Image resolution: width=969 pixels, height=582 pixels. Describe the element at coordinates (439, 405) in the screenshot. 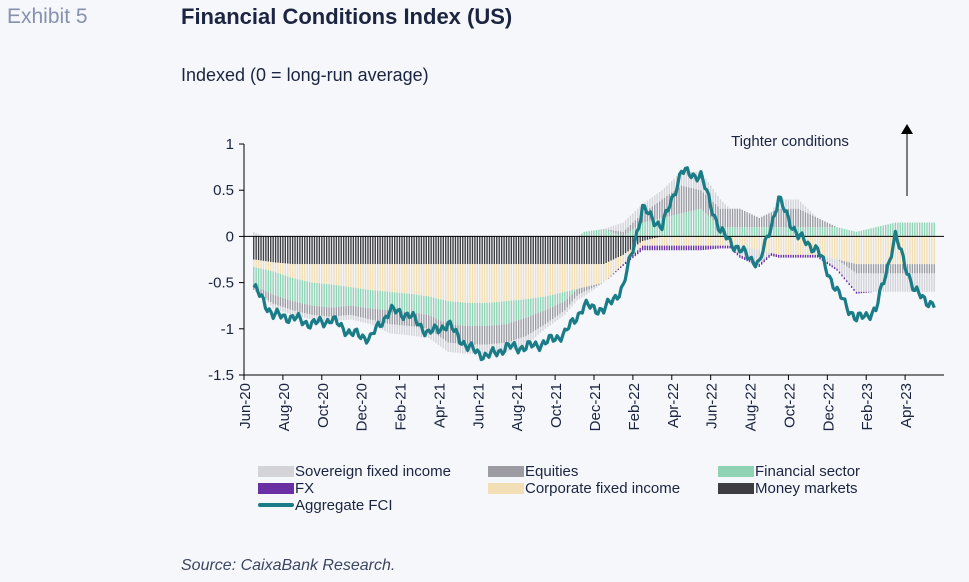

I see `x-tick-label: Apr-21` at that location.